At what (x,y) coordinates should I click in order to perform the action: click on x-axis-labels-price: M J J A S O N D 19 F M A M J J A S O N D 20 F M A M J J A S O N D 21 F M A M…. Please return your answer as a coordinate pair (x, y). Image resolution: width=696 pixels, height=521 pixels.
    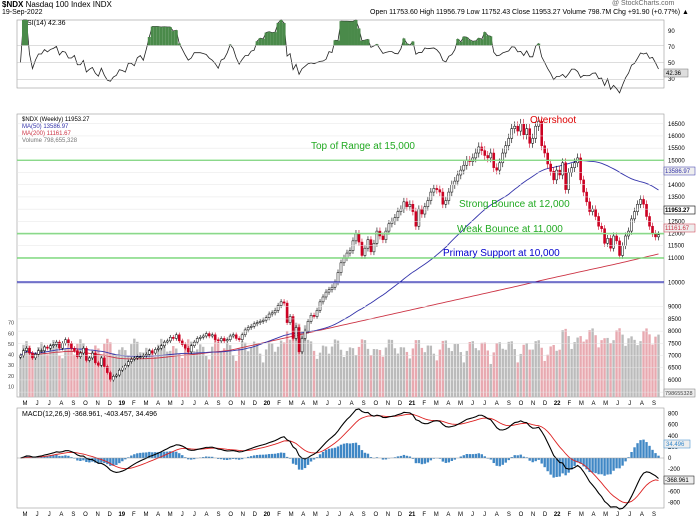
    Looking at the image, I should click on (339, 404).